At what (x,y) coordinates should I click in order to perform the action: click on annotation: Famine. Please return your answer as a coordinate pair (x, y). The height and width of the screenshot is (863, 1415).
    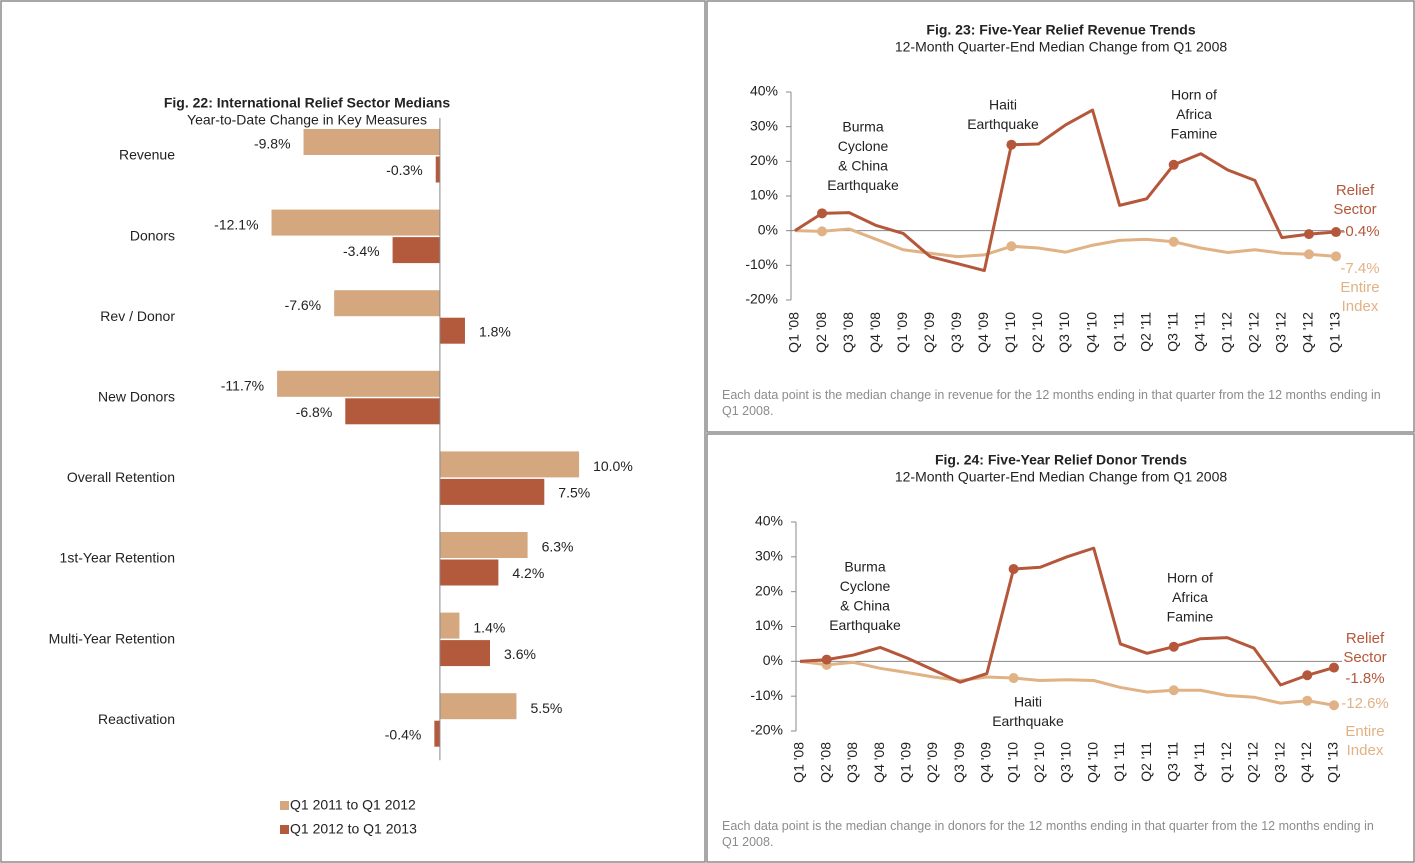
    Looking at the image, I should click on (1194, 134).